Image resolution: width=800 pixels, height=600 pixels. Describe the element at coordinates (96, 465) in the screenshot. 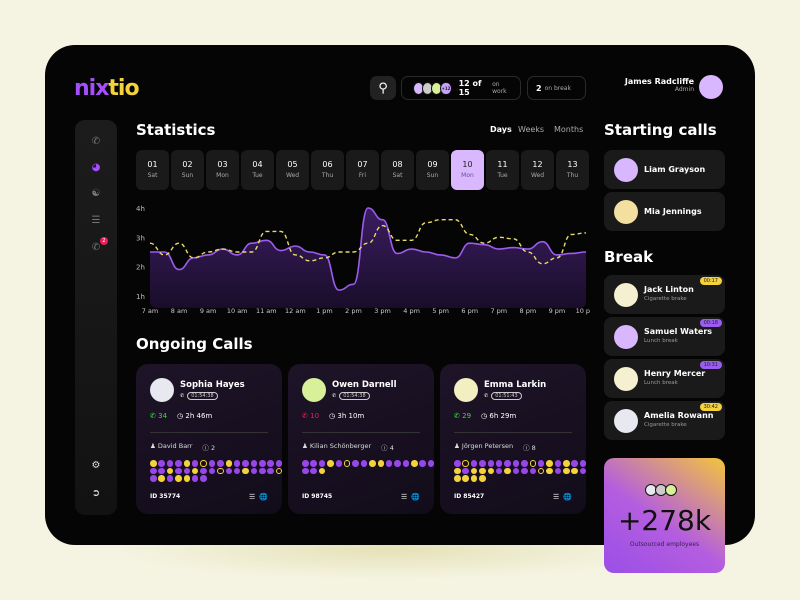

I see `gear-icon: ⚙` at that location.